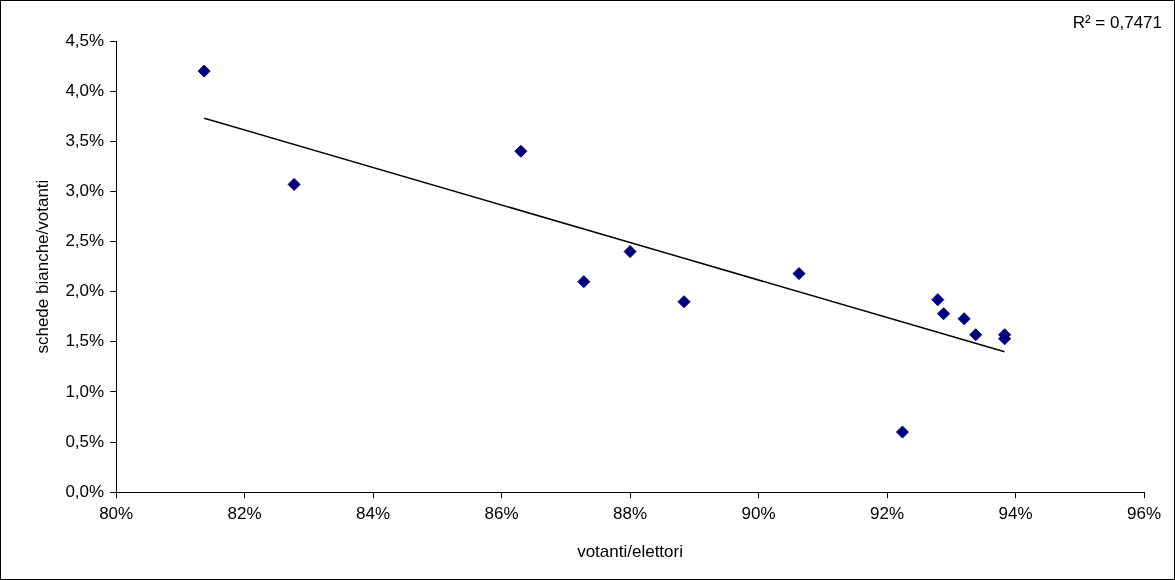 Image resolution: width=1175 pixels, height=580 pixels. I want to click on y-tick-label: 0,5%, so click(85, 441).